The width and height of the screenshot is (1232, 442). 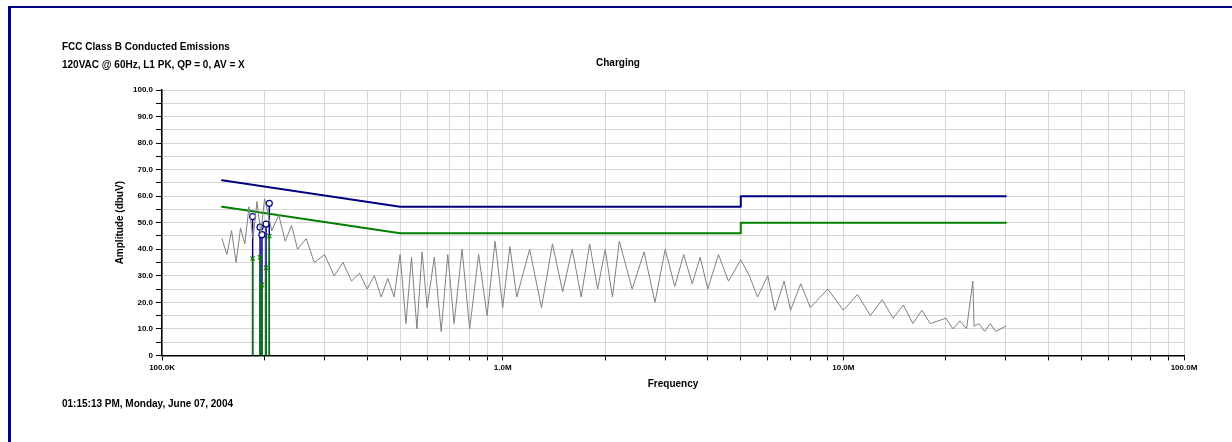 I want to click on text: Charging, so click(x=618, y=62).